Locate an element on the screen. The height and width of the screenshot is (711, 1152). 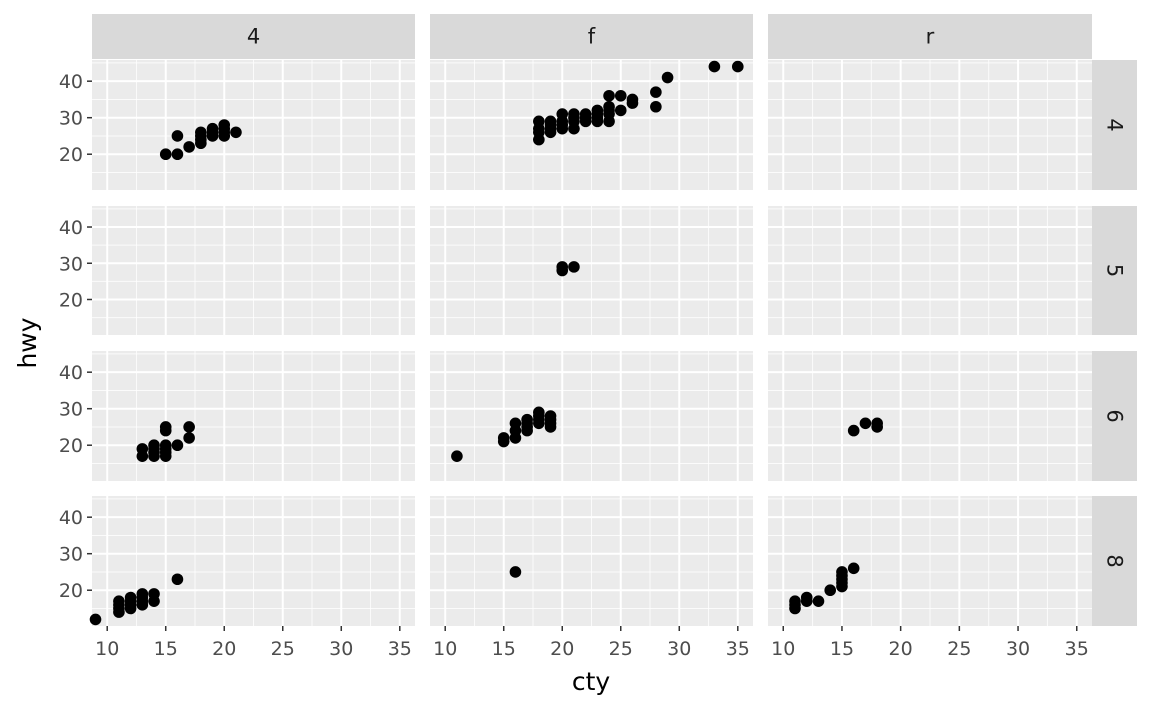
column-strip-label: 4 is located at coordinates (253, 37).